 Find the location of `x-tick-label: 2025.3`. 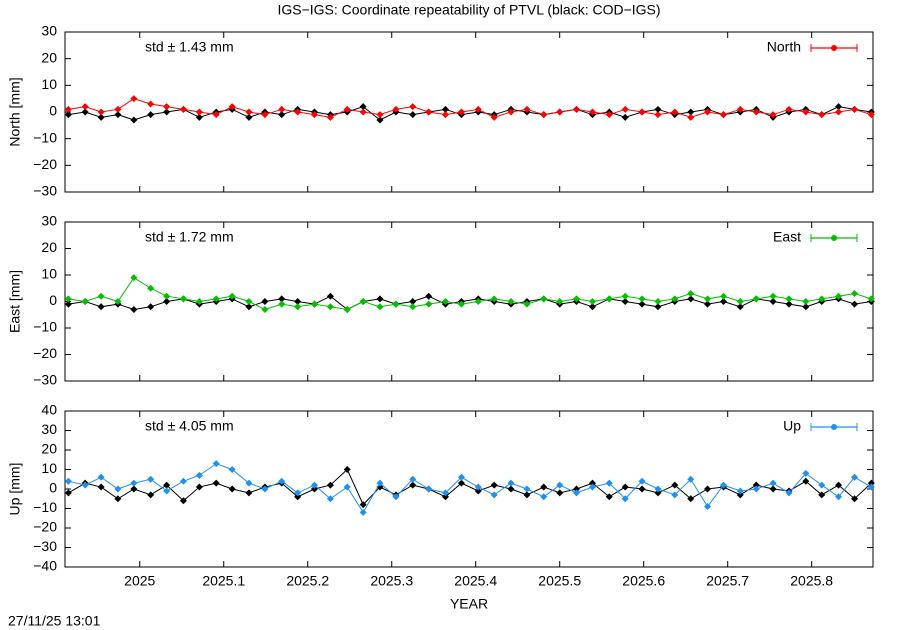

x-tick-label: 2025.3 is located at coordinates (391, 581).